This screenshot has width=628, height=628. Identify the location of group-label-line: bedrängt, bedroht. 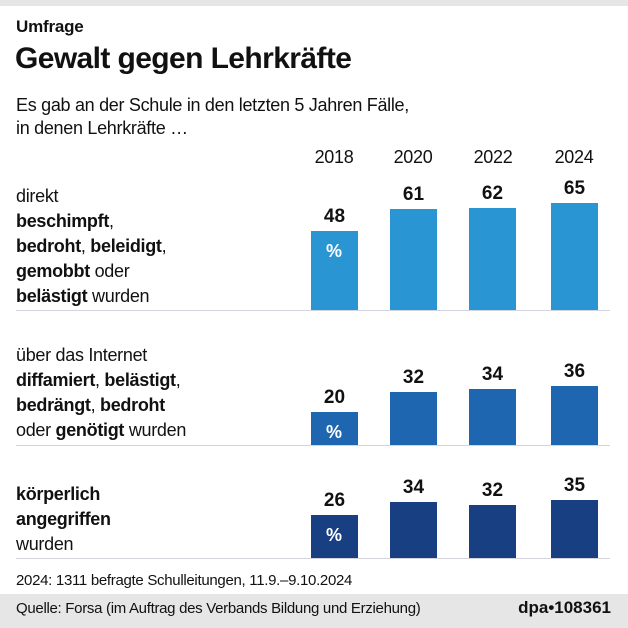
(101, 405).